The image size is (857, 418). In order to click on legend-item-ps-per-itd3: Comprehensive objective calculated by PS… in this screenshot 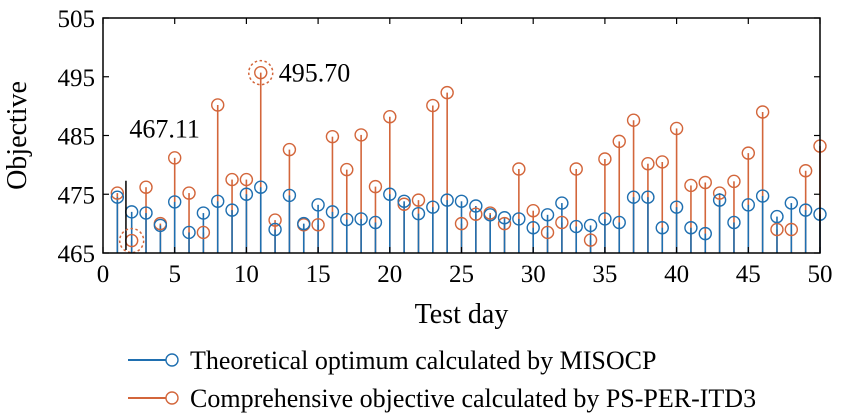, I will do `click(442, 398)`.